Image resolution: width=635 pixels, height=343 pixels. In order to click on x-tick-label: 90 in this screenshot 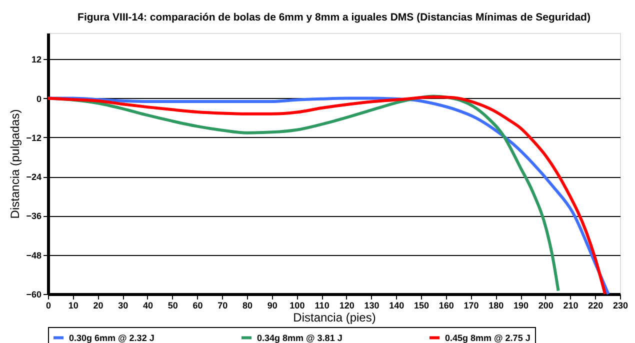, I will do `click(272, 305)`.